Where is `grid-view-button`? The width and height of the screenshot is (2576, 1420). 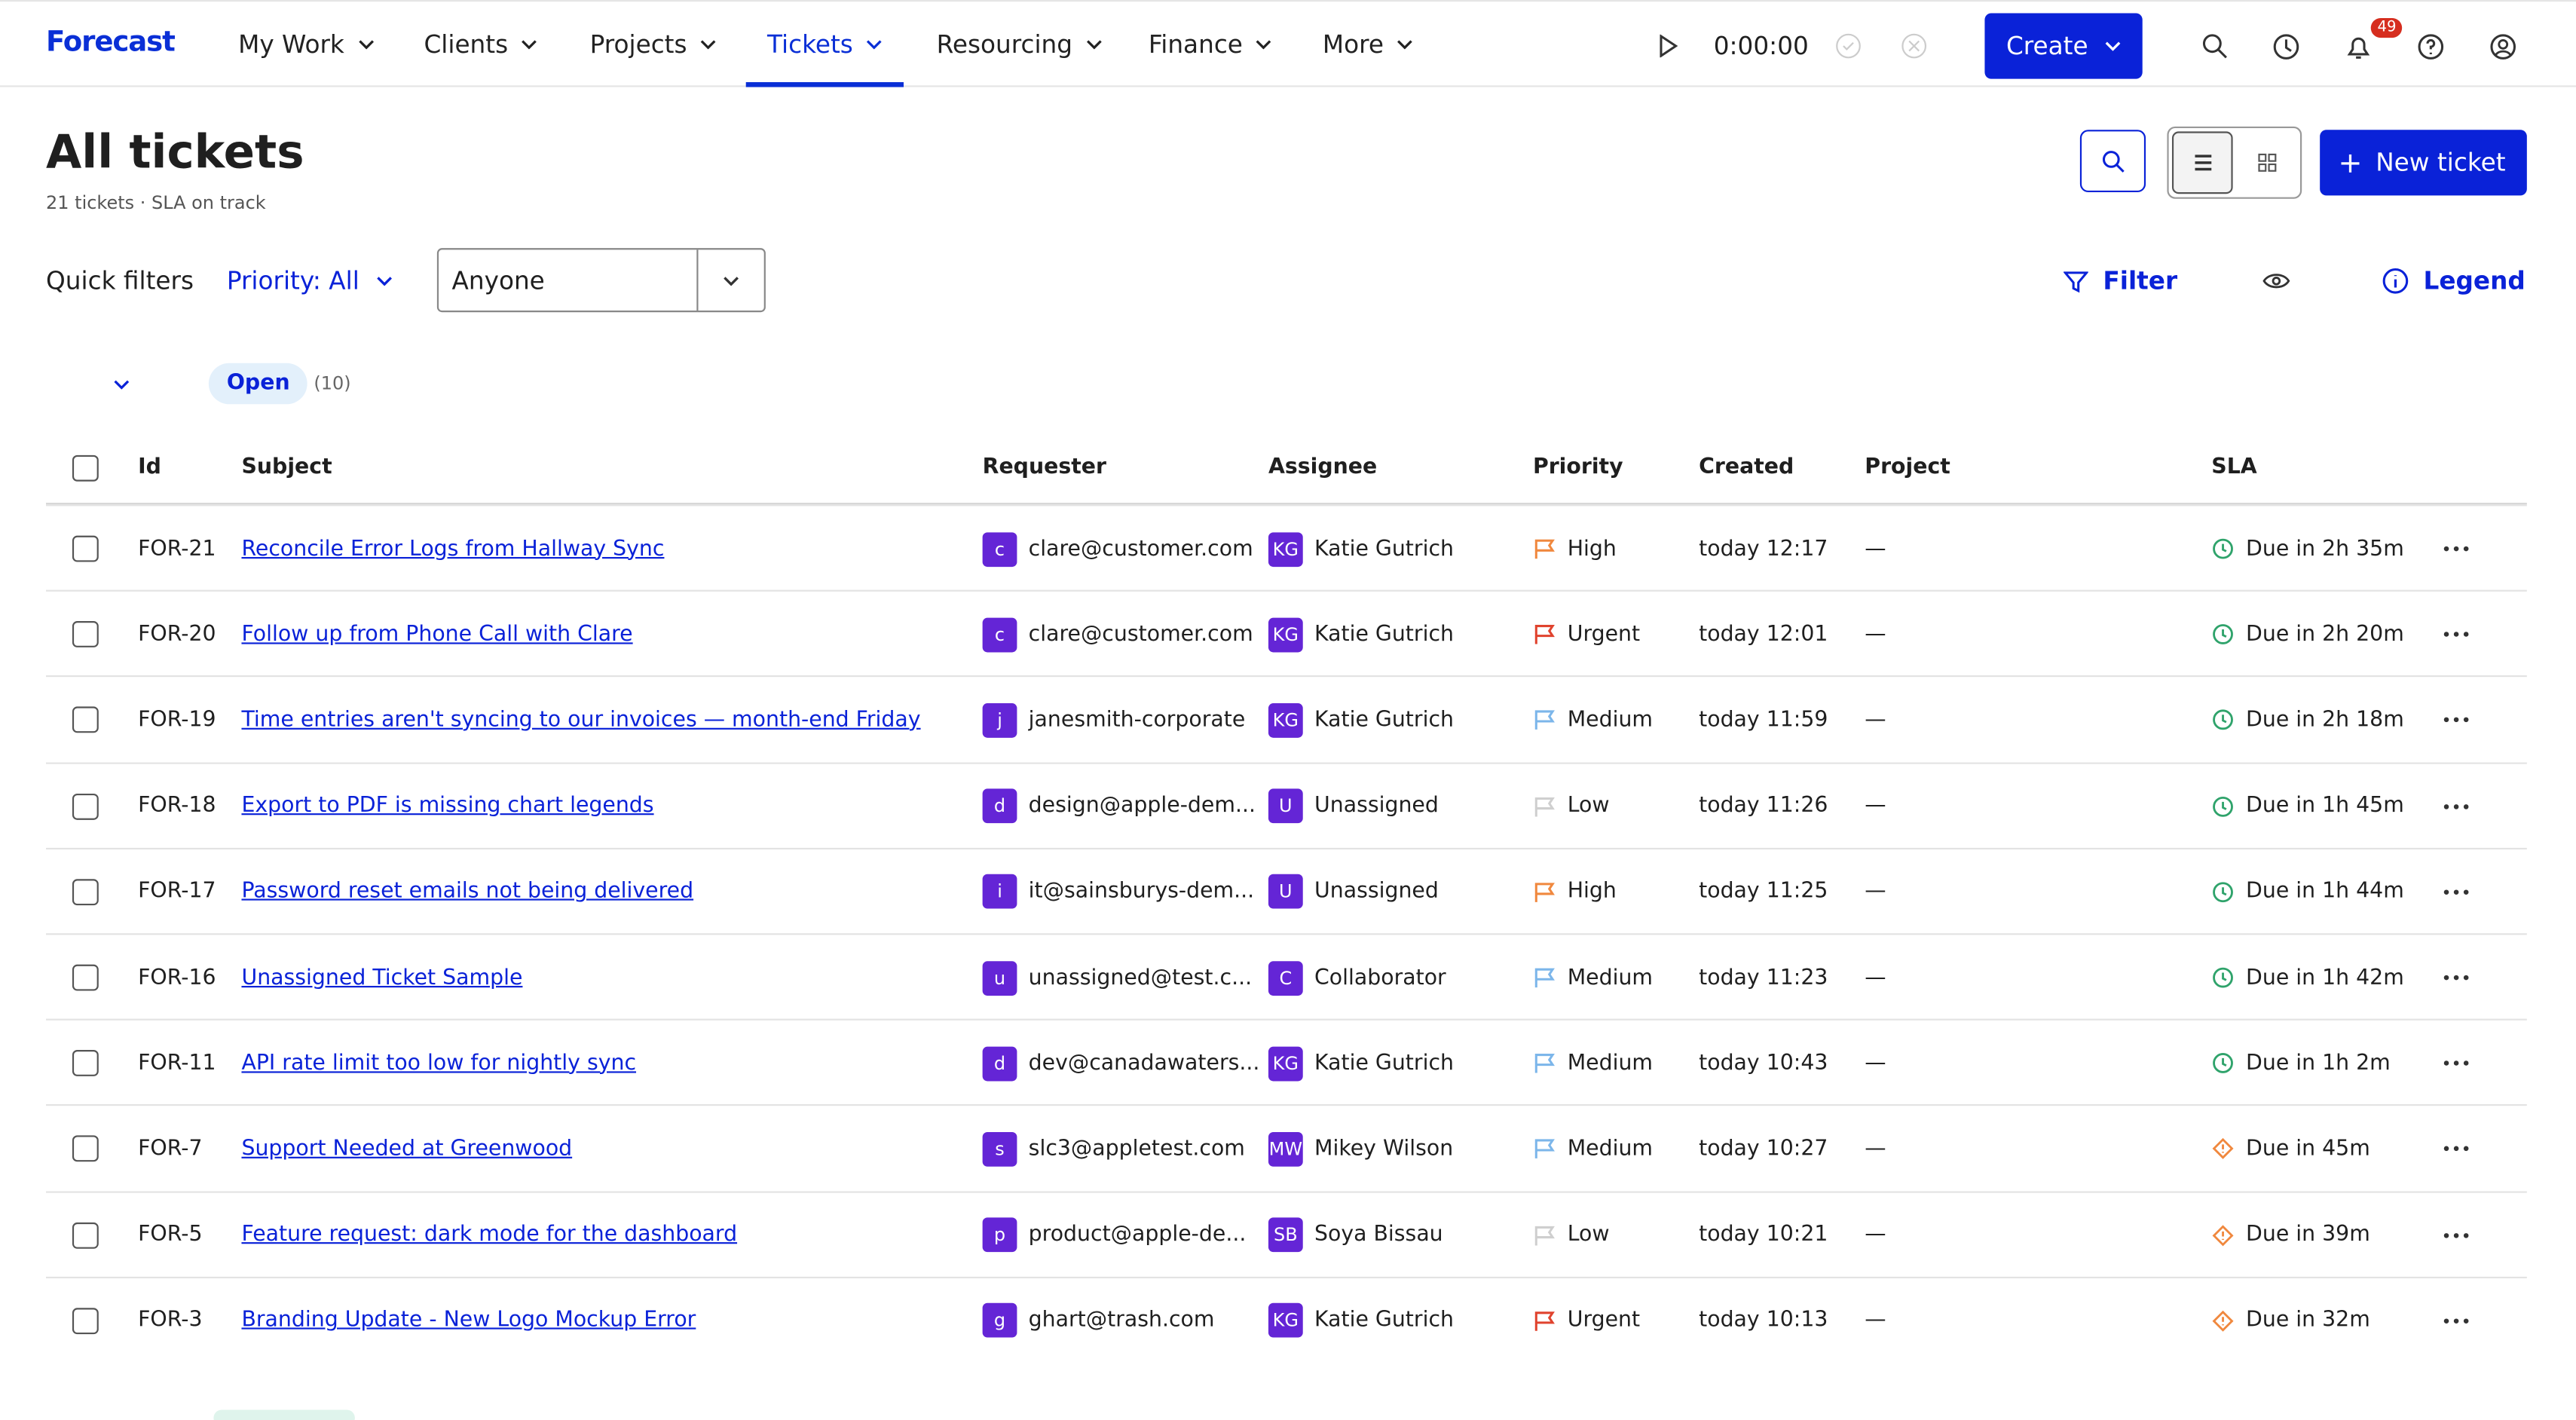 grid-view-button is located at coordinates (2266, 162).